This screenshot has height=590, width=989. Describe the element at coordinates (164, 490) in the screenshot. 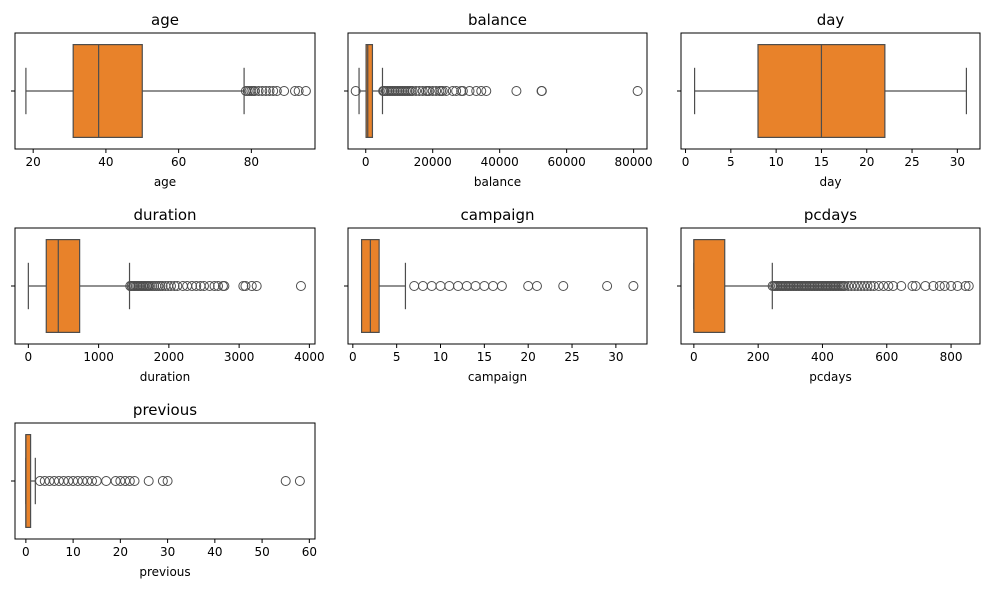

I see `subplot-previous: previous 0 10 20 30 40 50 60 previous` at that location.